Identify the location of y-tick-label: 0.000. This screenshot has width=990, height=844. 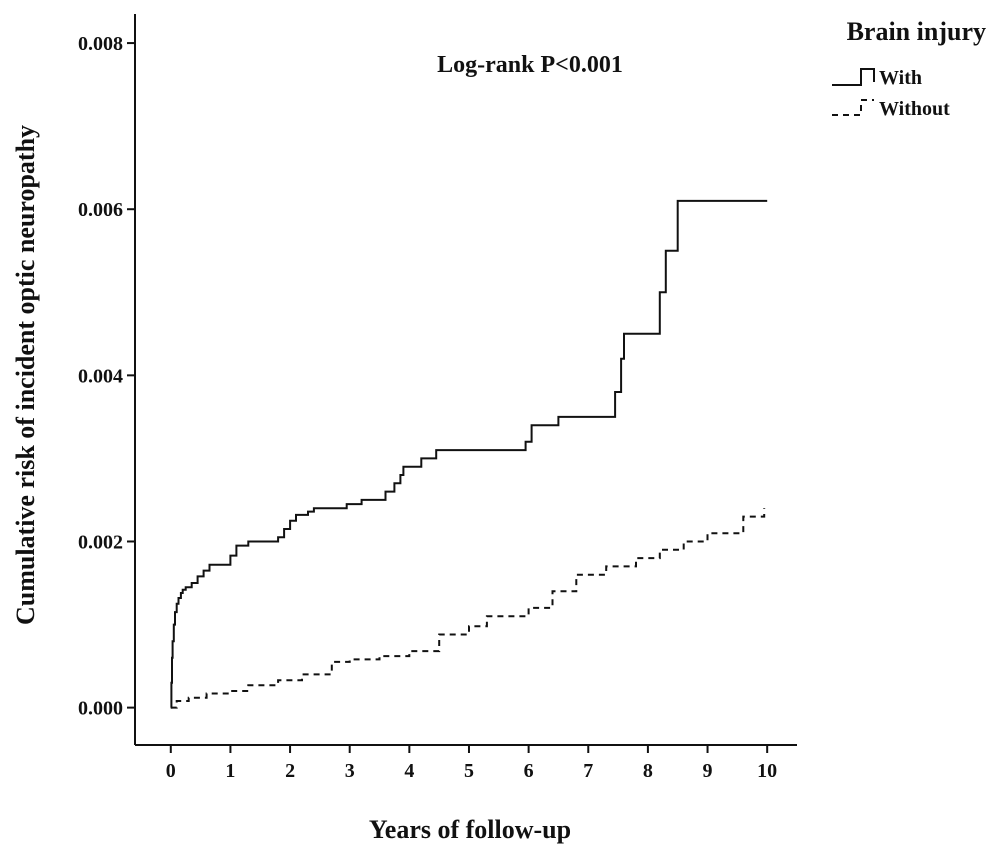
(100, 709).